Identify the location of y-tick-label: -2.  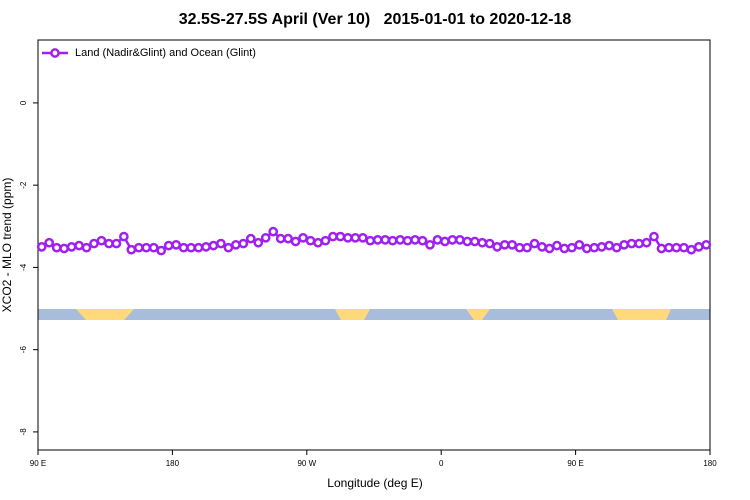
(23, 185).